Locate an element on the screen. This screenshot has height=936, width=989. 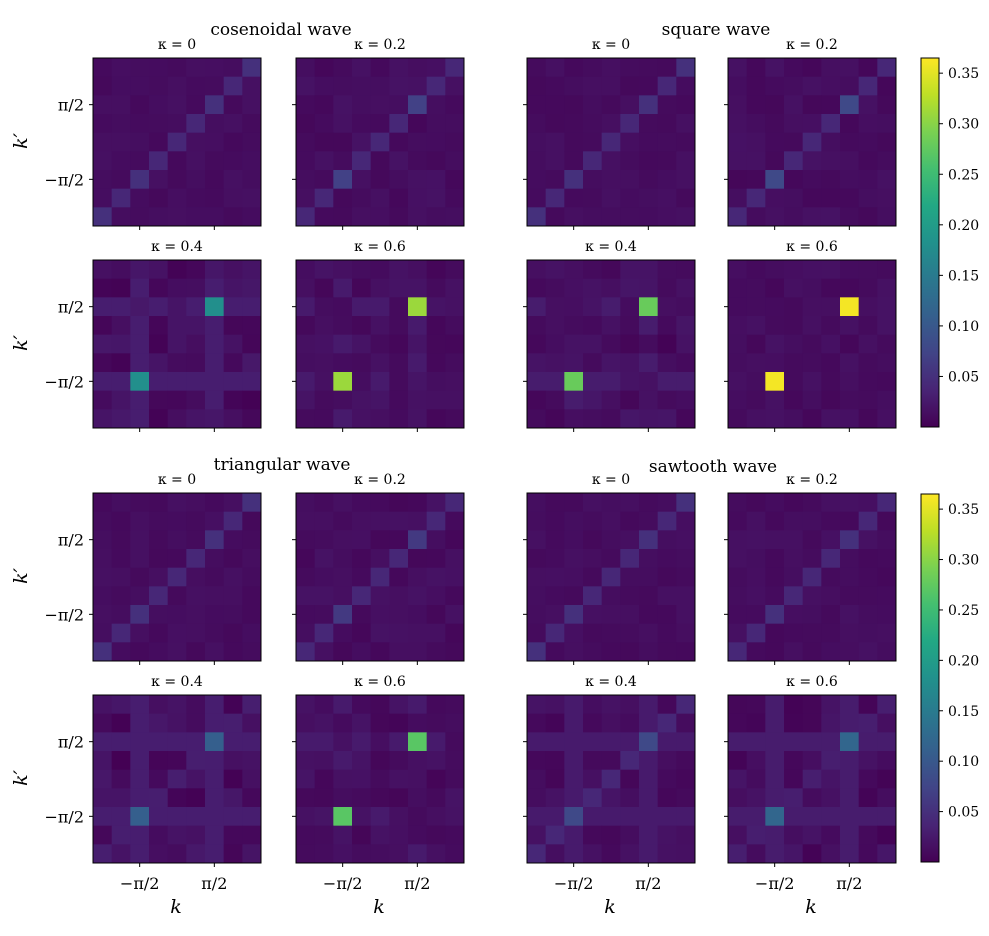
colorbar-tick-label: 0.35 is located at coordinates (963, 510).